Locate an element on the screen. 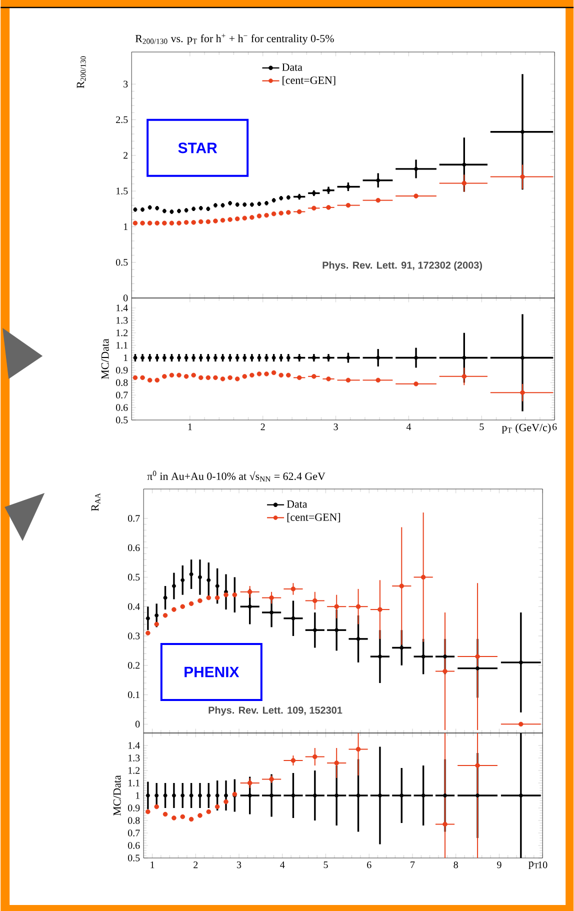 This screenshot has width=574, height=911. x-tick-label: 10 is located at coordinates (543, 865).